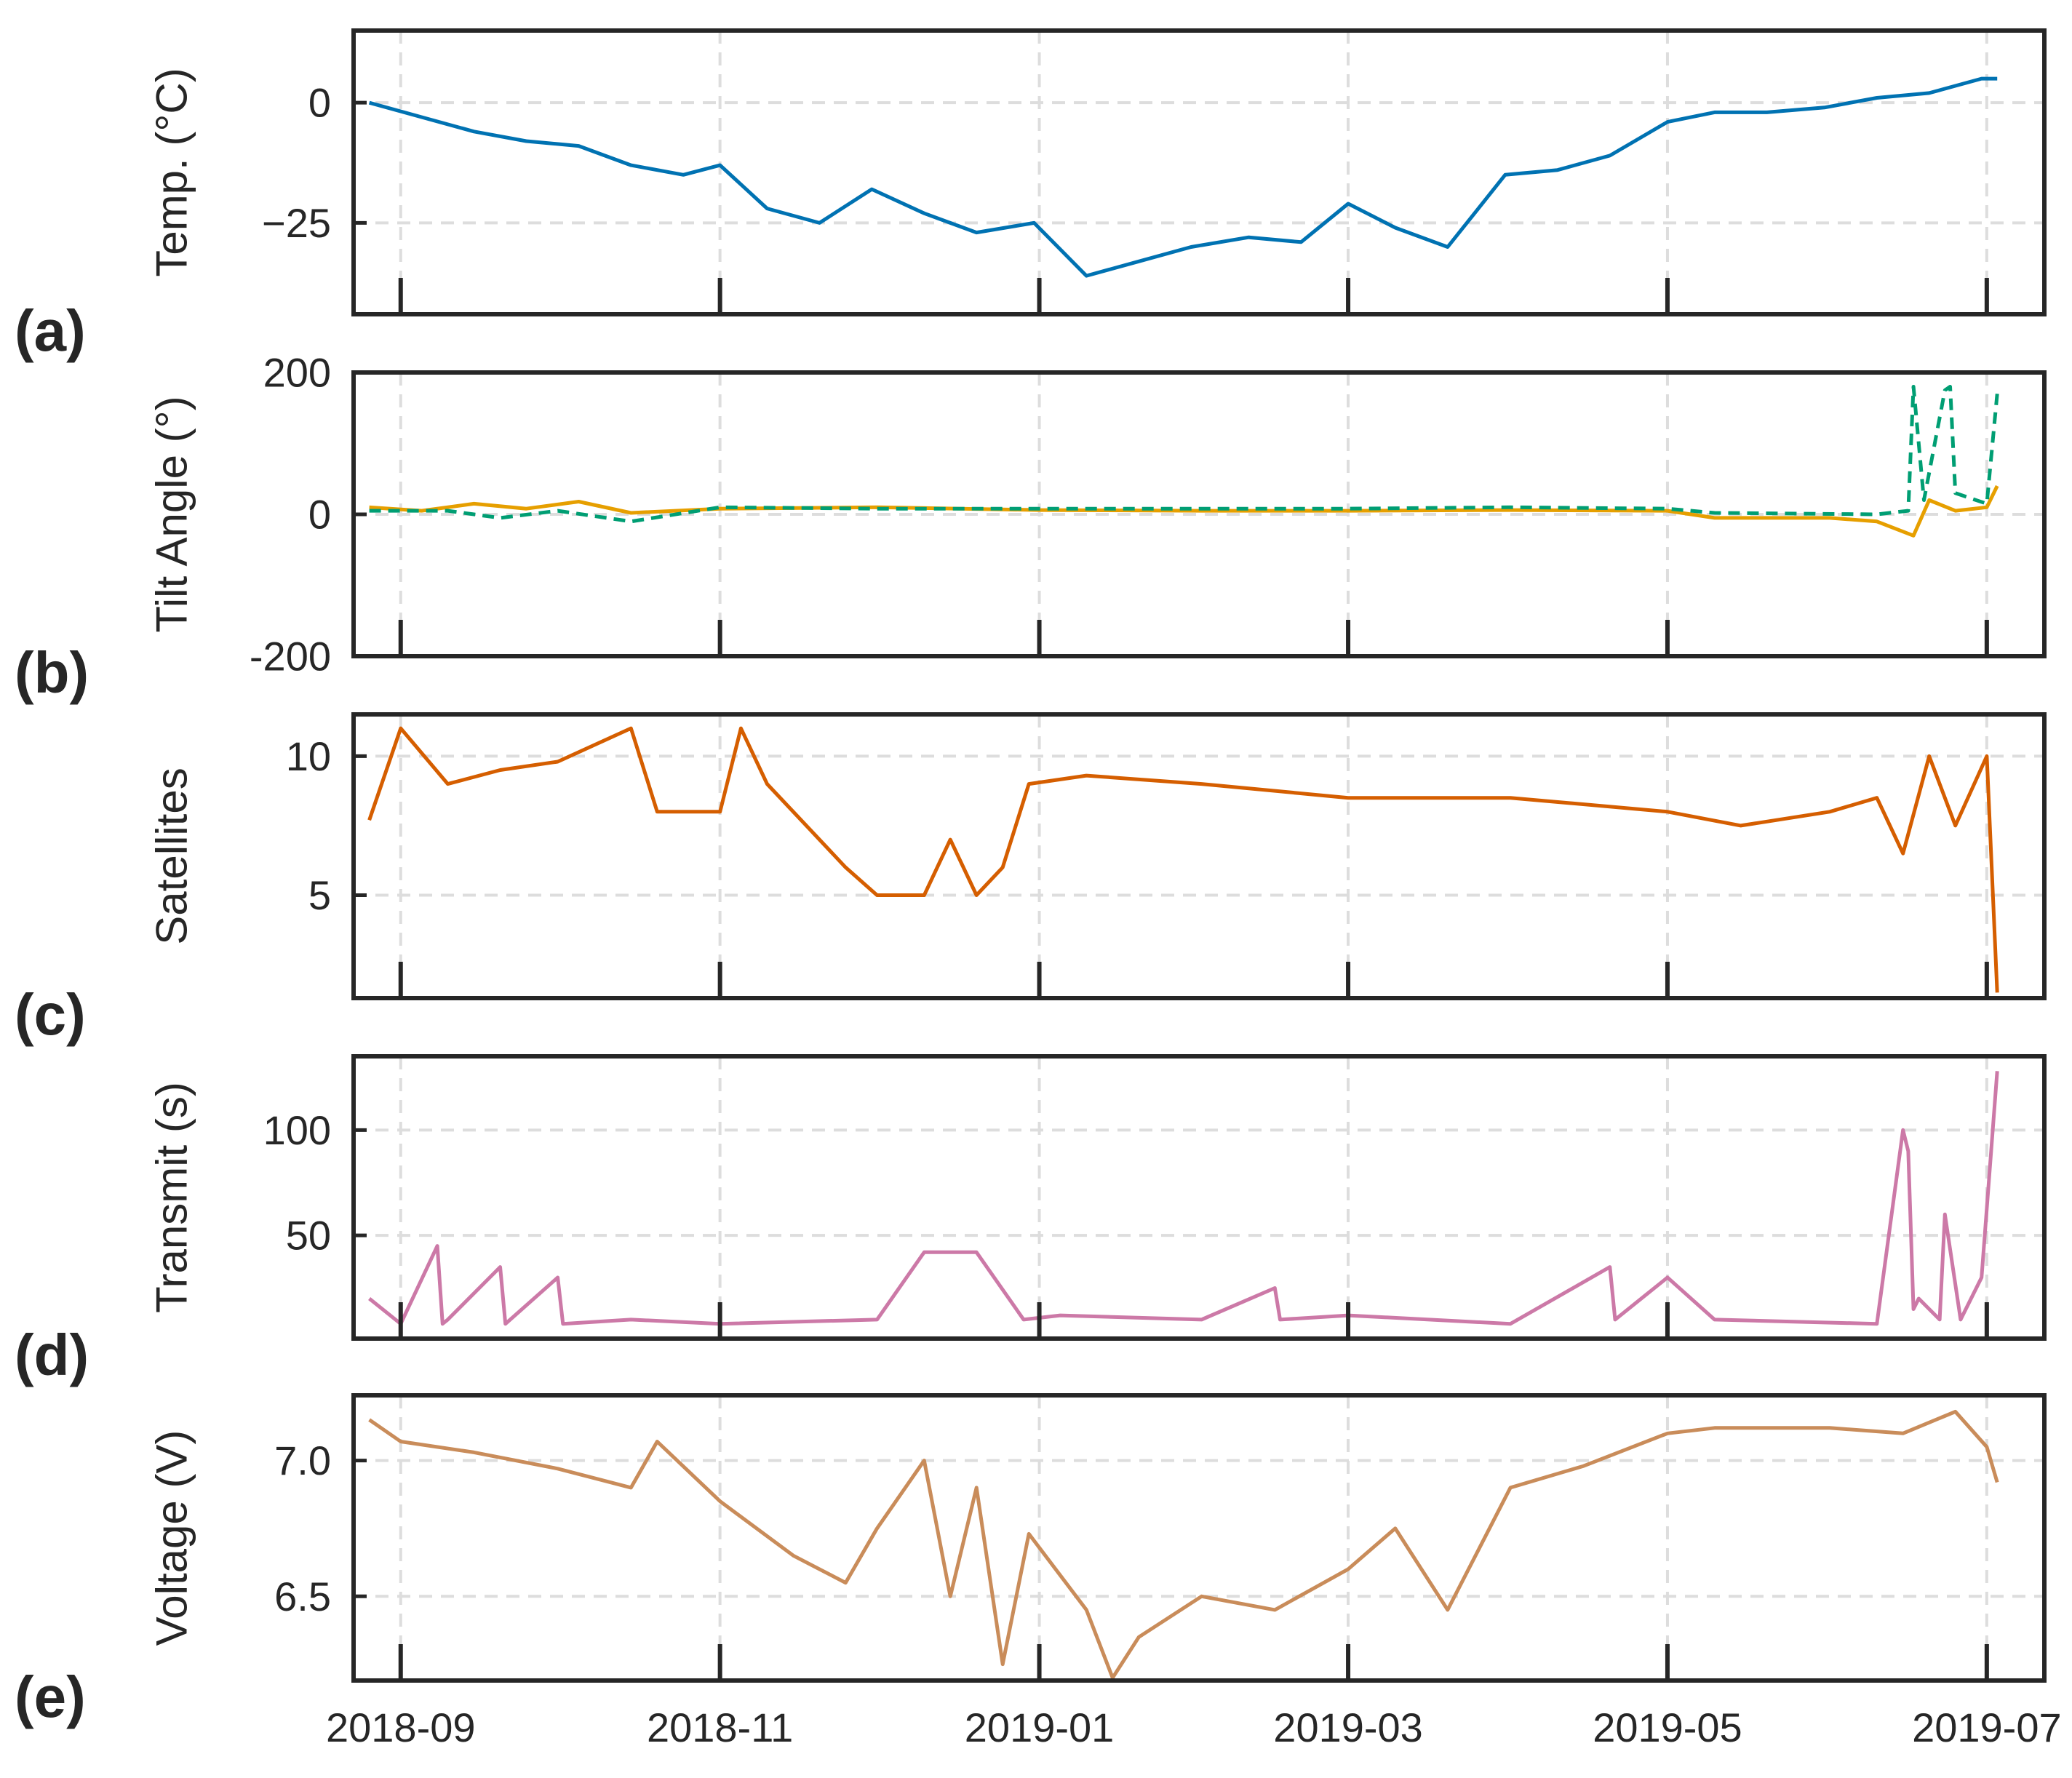  I want to click on y-axis-title: Transmit (s), so click(172, 1198).